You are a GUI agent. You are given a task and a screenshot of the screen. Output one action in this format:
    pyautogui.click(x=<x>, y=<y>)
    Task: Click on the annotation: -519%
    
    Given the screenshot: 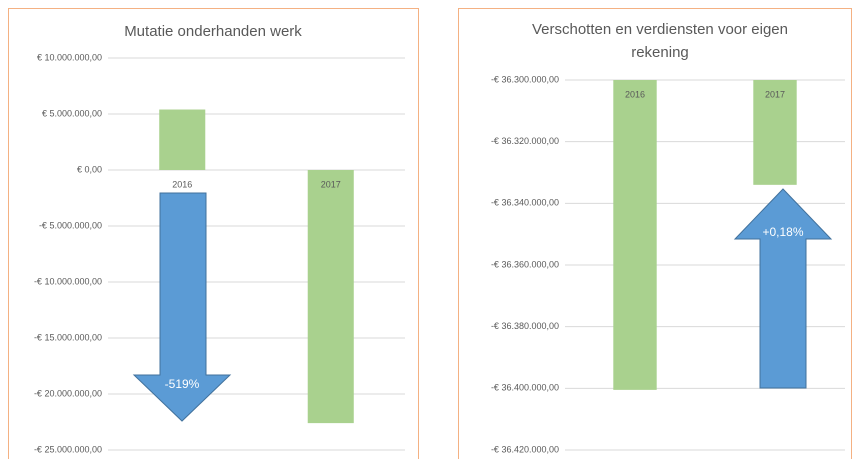 What is the action you would take?
    pyautogui.click(x=182, y=384)
    